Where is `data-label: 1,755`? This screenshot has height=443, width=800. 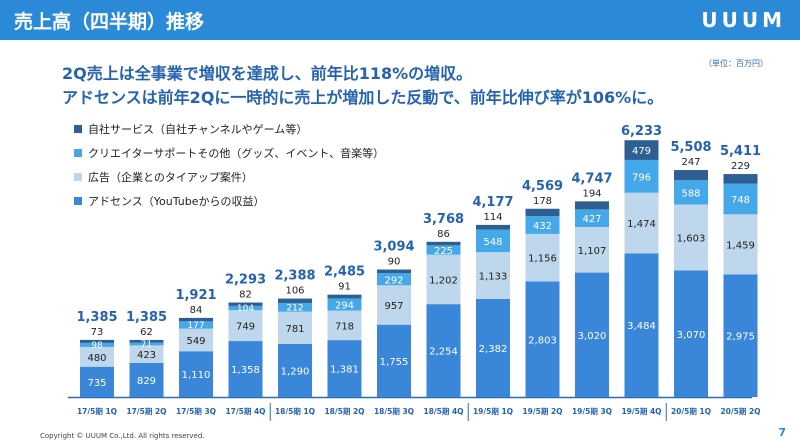
data-label: 1,755 is located at coordinates (394, 362).